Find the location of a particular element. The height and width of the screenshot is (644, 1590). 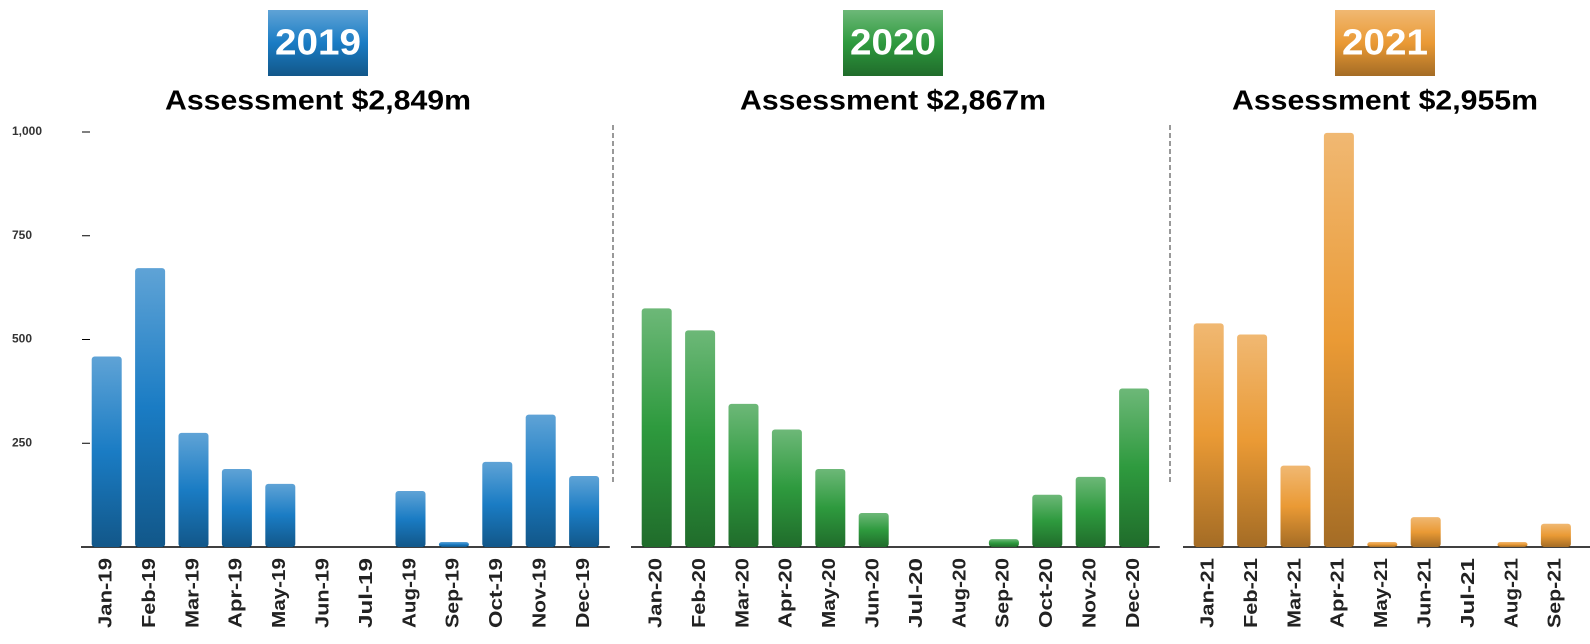

x-tick-label: Jul-21 is located at coordinates (1468, 593).